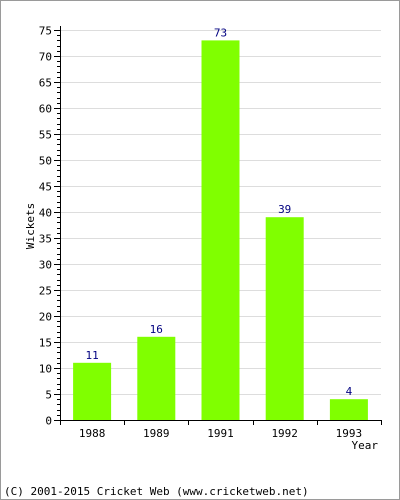  I want to click on y-tick-label: 0, so click(48, 421).